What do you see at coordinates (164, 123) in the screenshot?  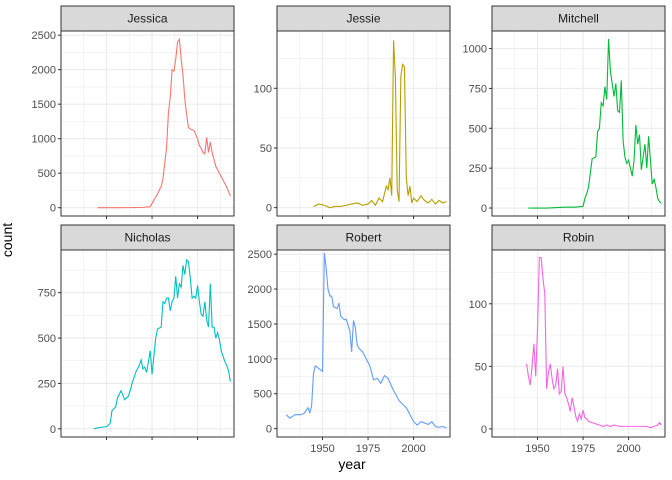 I see `series-line-jessica` at bounding box center [164, 123].